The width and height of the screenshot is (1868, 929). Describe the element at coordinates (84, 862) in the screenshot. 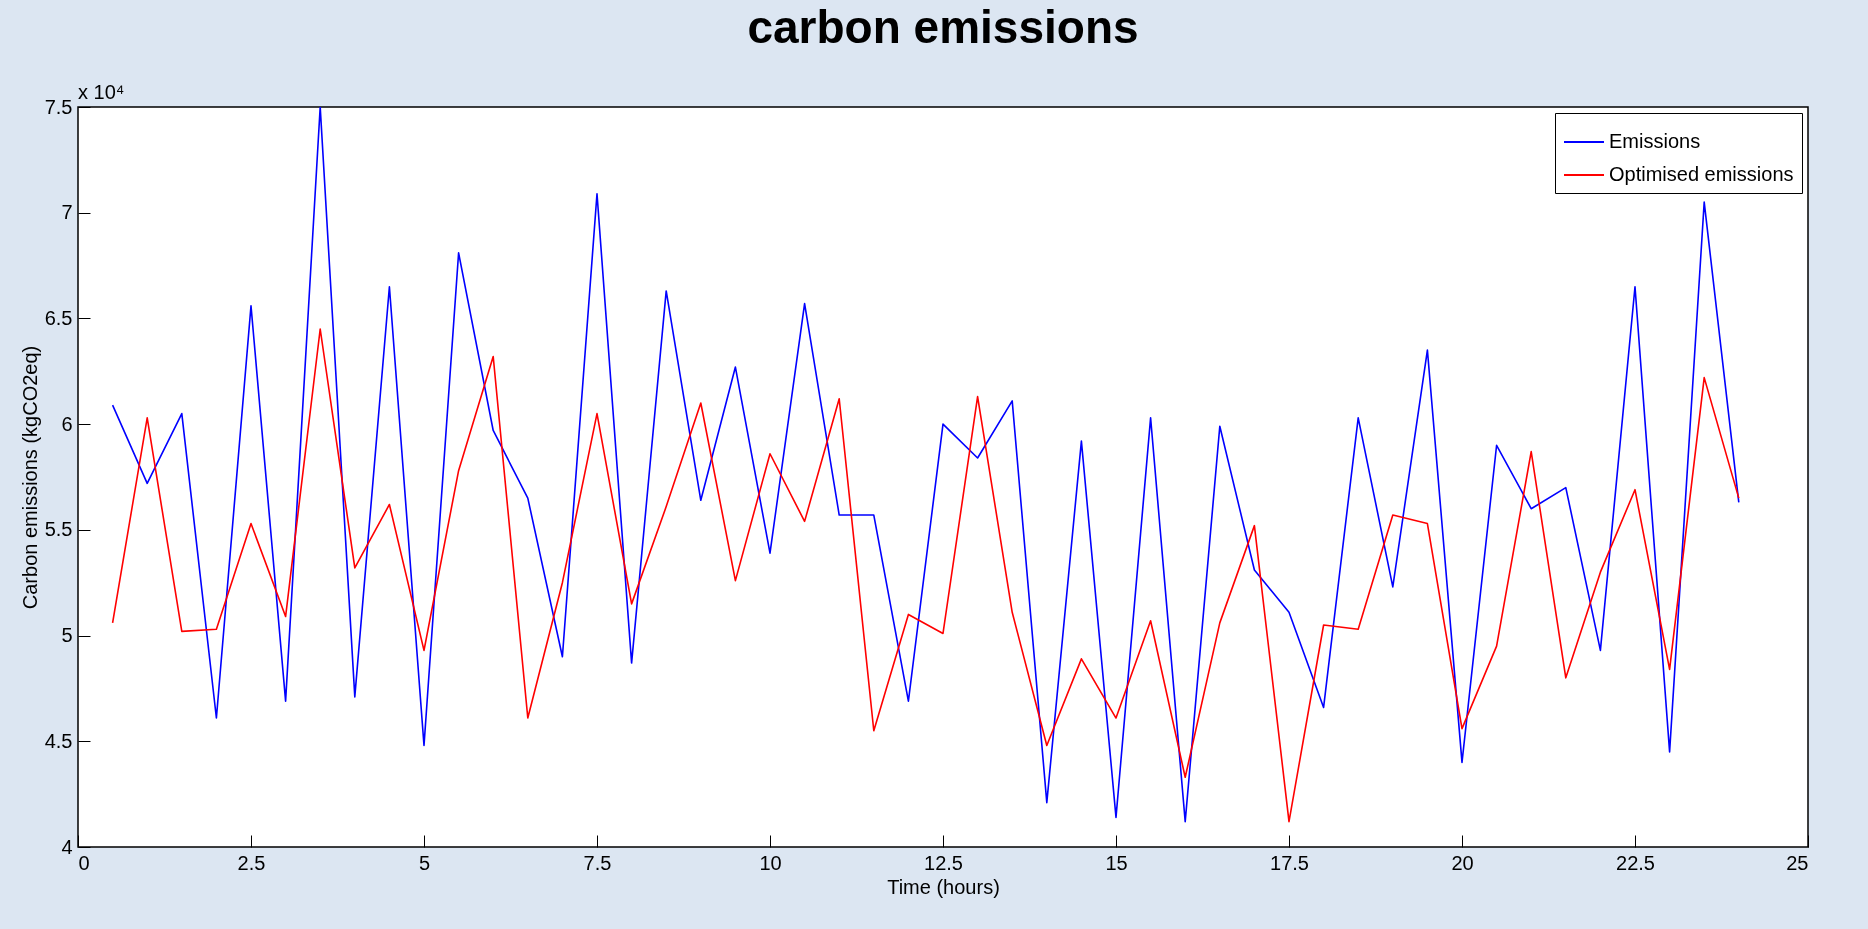

I see `x-tick-label: 0` at that location.